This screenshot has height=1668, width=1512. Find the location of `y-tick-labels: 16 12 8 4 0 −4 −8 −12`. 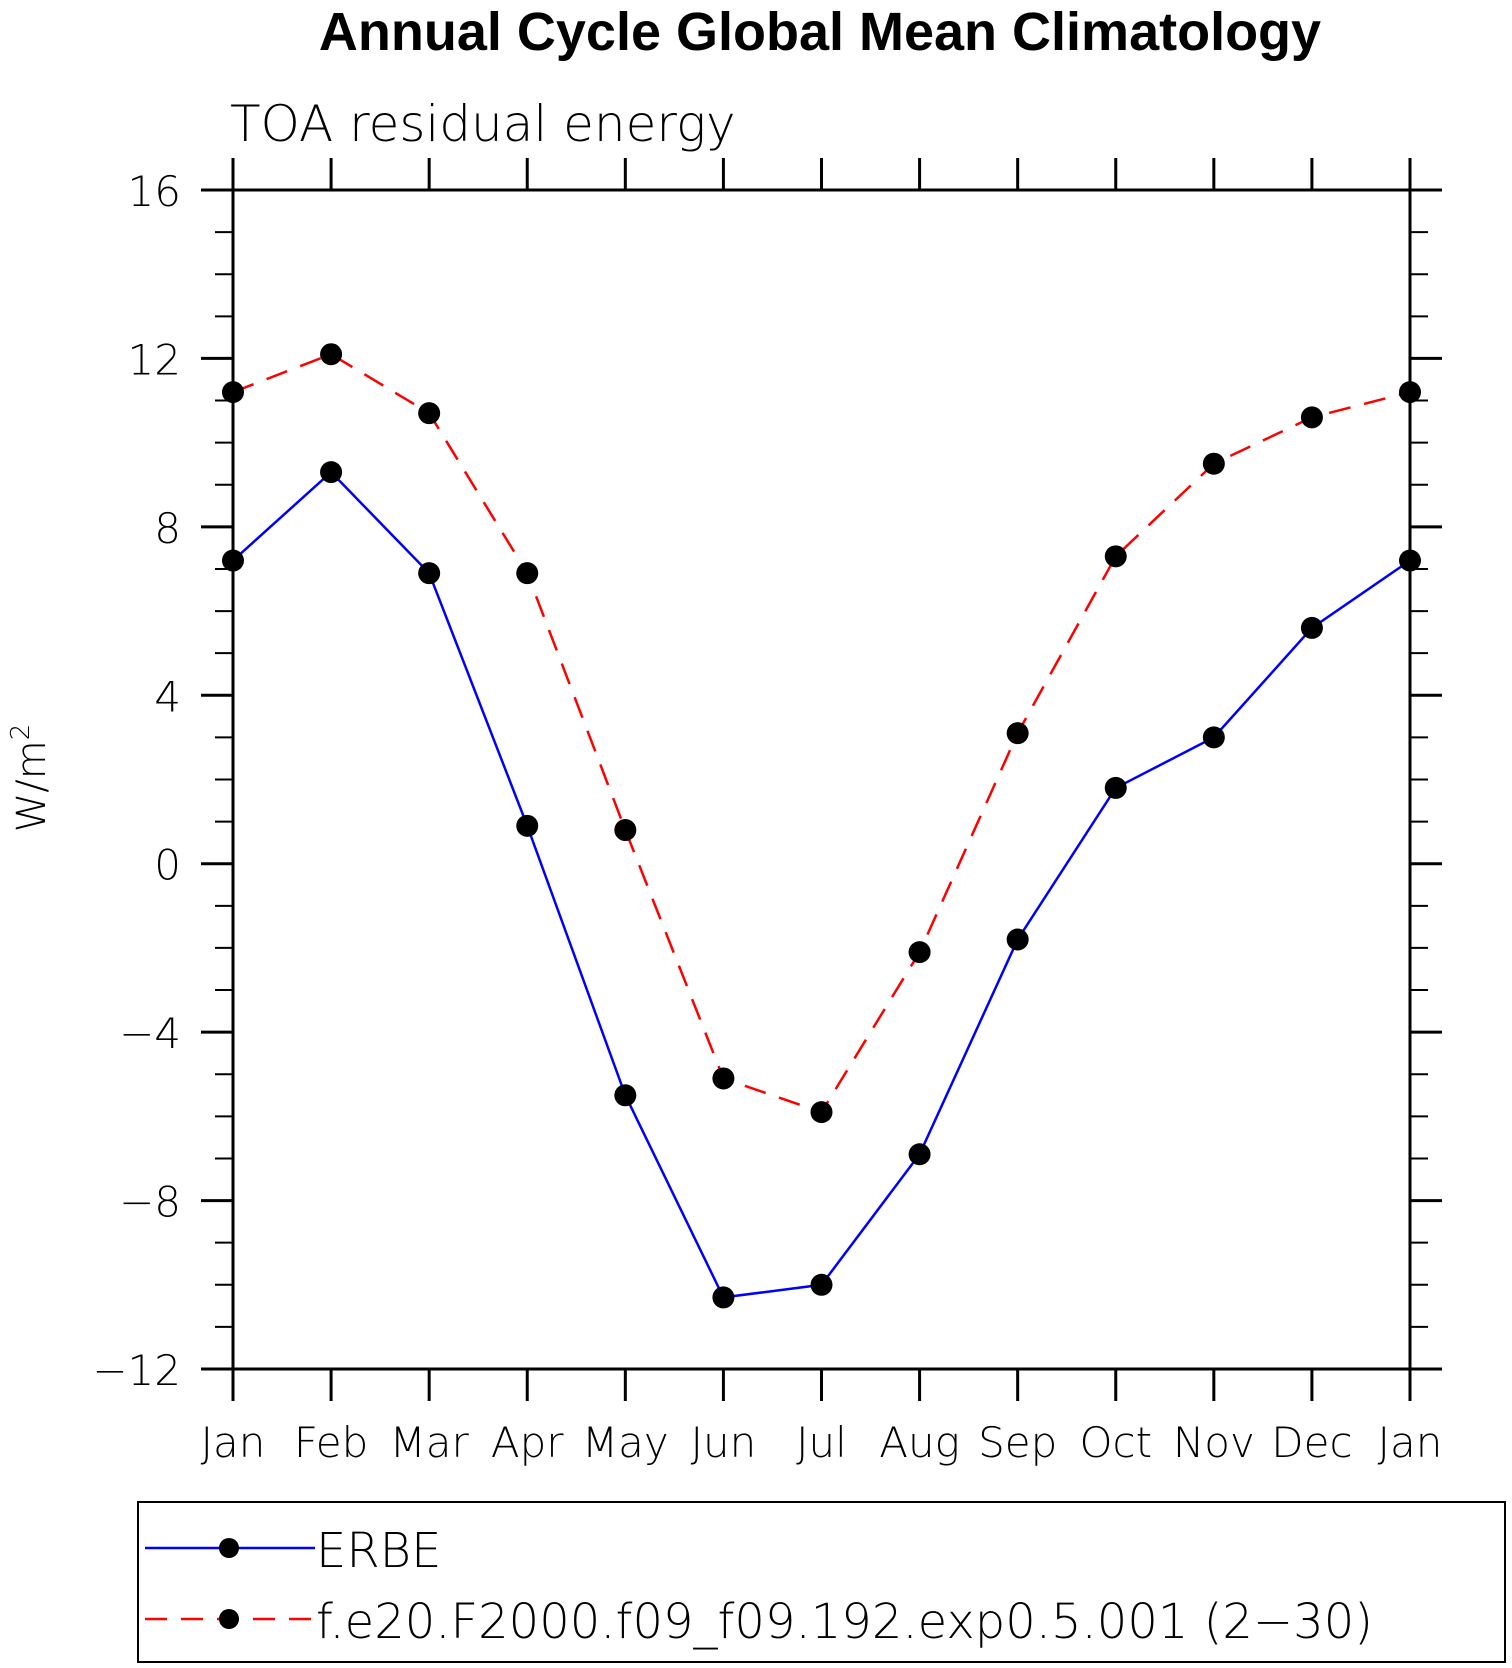

y-tick-labels: 16 12 8 4 0 −4 −8 −12 is located at coordinates (136, 781).